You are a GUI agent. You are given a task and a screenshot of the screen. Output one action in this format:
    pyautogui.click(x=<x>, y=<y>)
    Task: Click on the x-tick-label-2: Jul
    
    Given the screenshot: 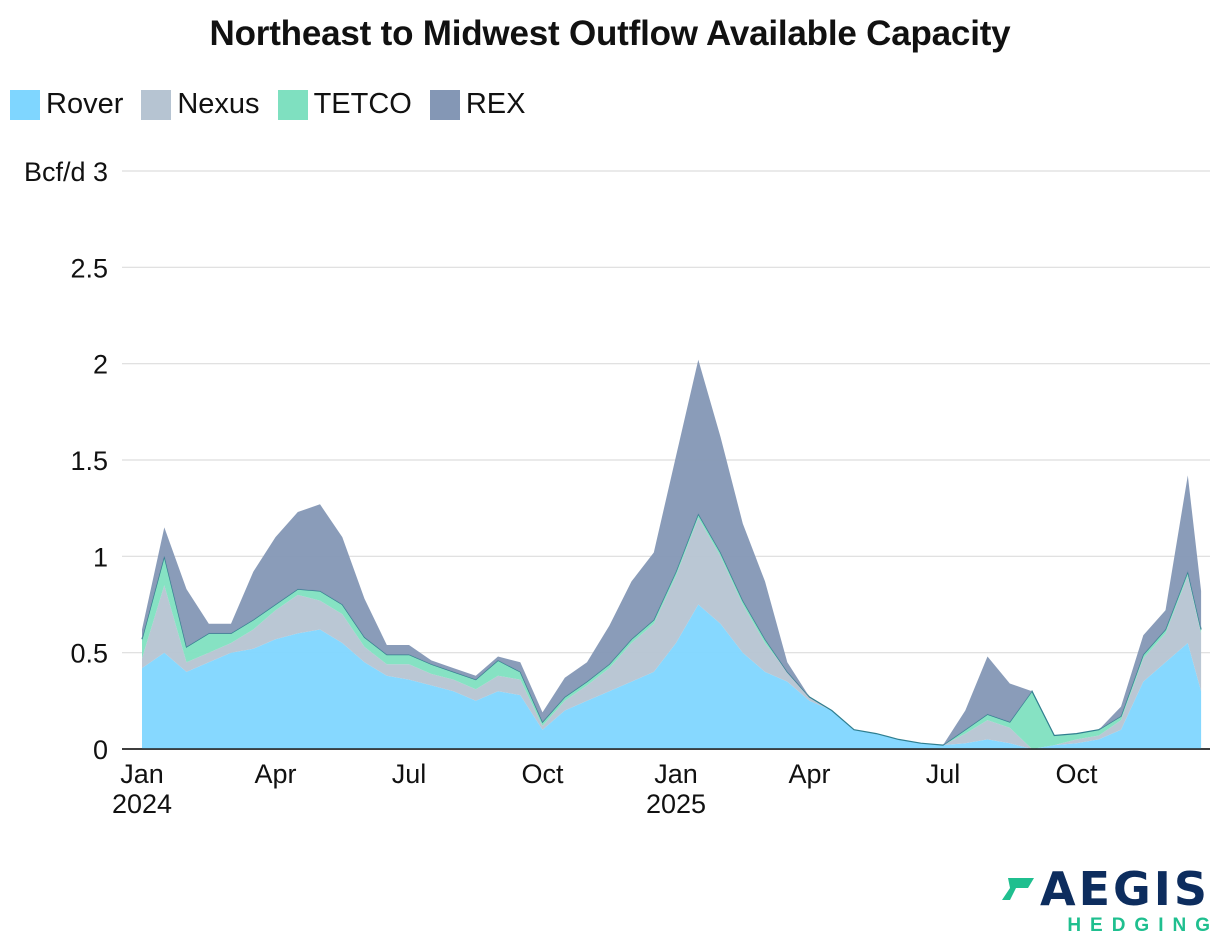 What is the action you would take?
    pyautogui.click(x=409, y=774)
    